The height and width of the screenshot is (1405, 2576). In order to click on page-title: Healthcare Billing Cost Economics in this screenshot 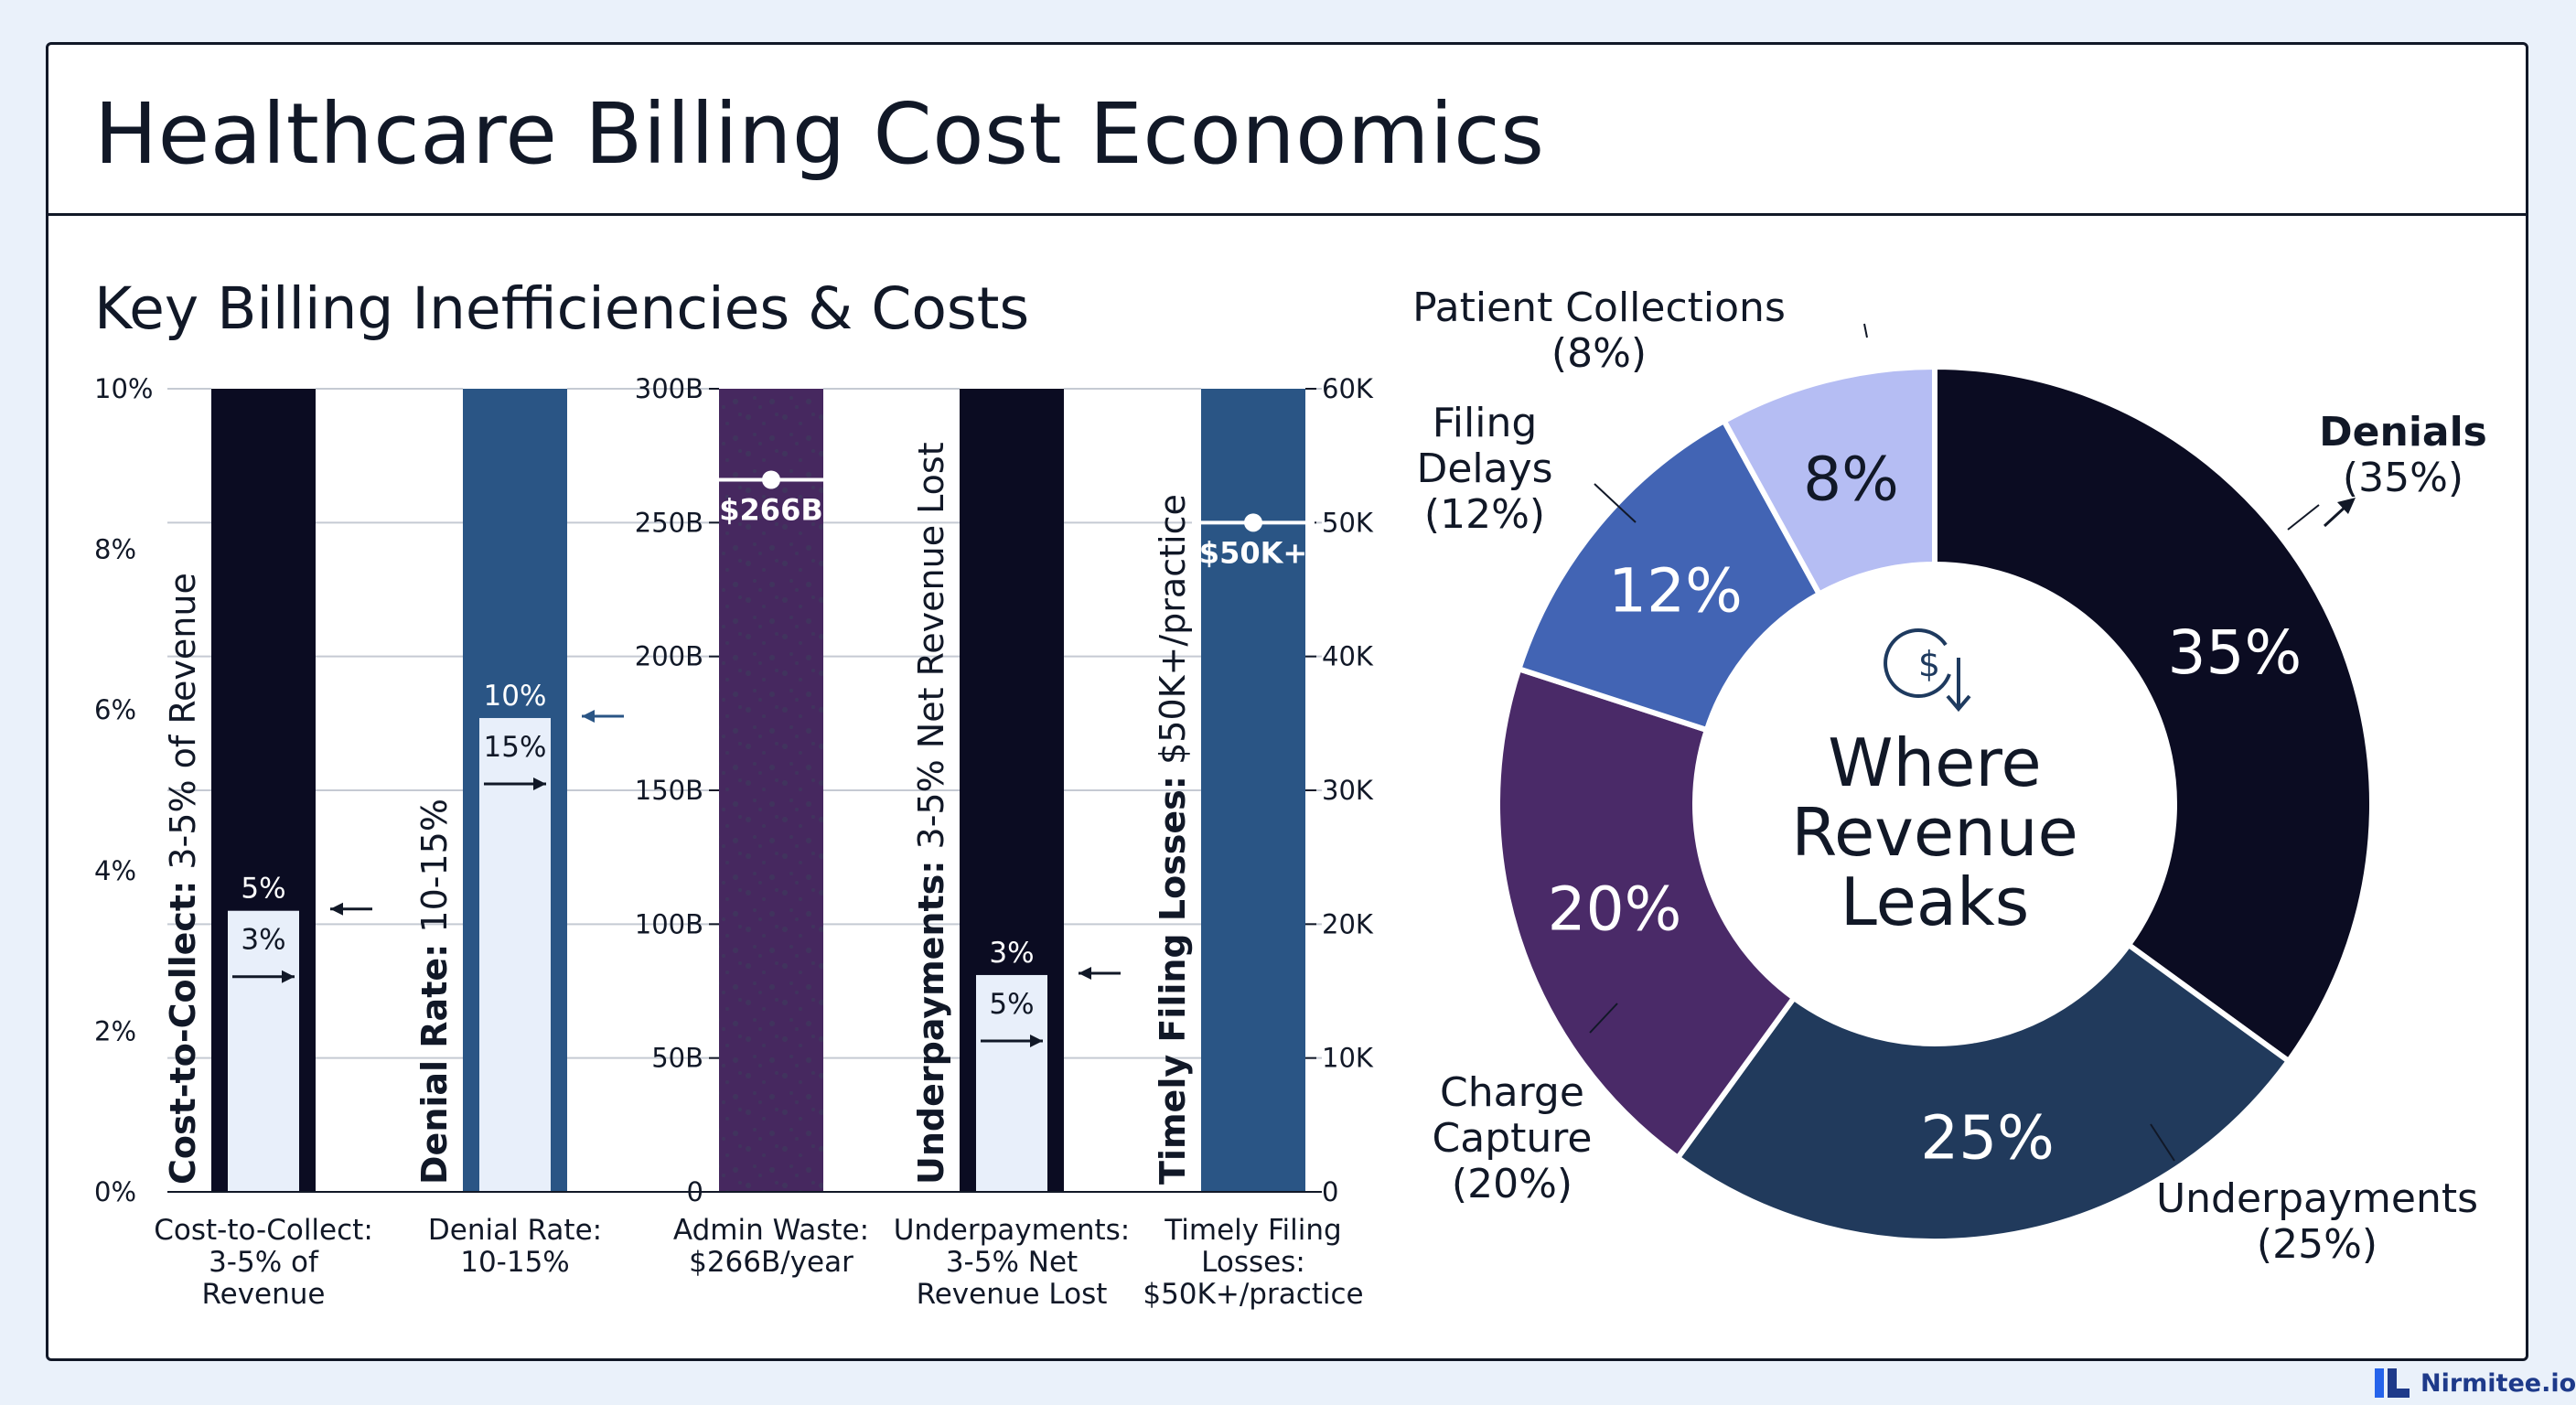, I will do `click(820, 134)`.